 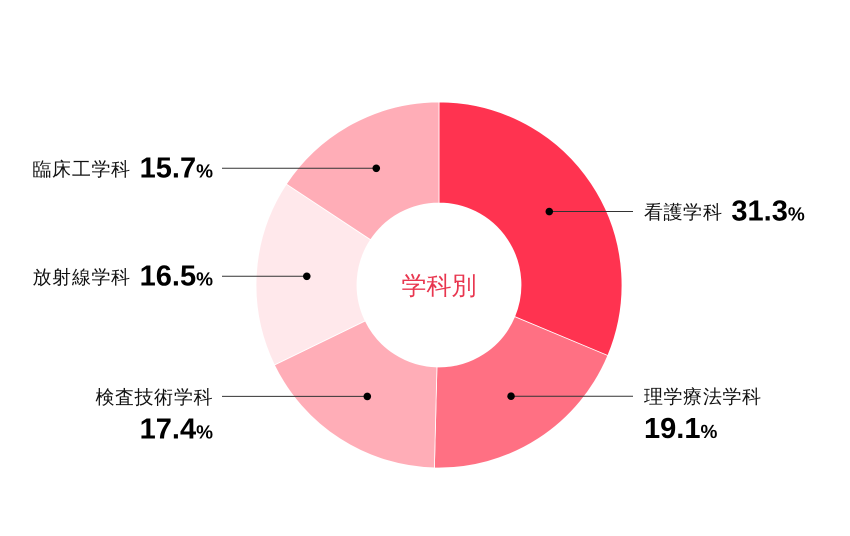 I want to click on data-label: 17.4%, so click(x=177, y=429).